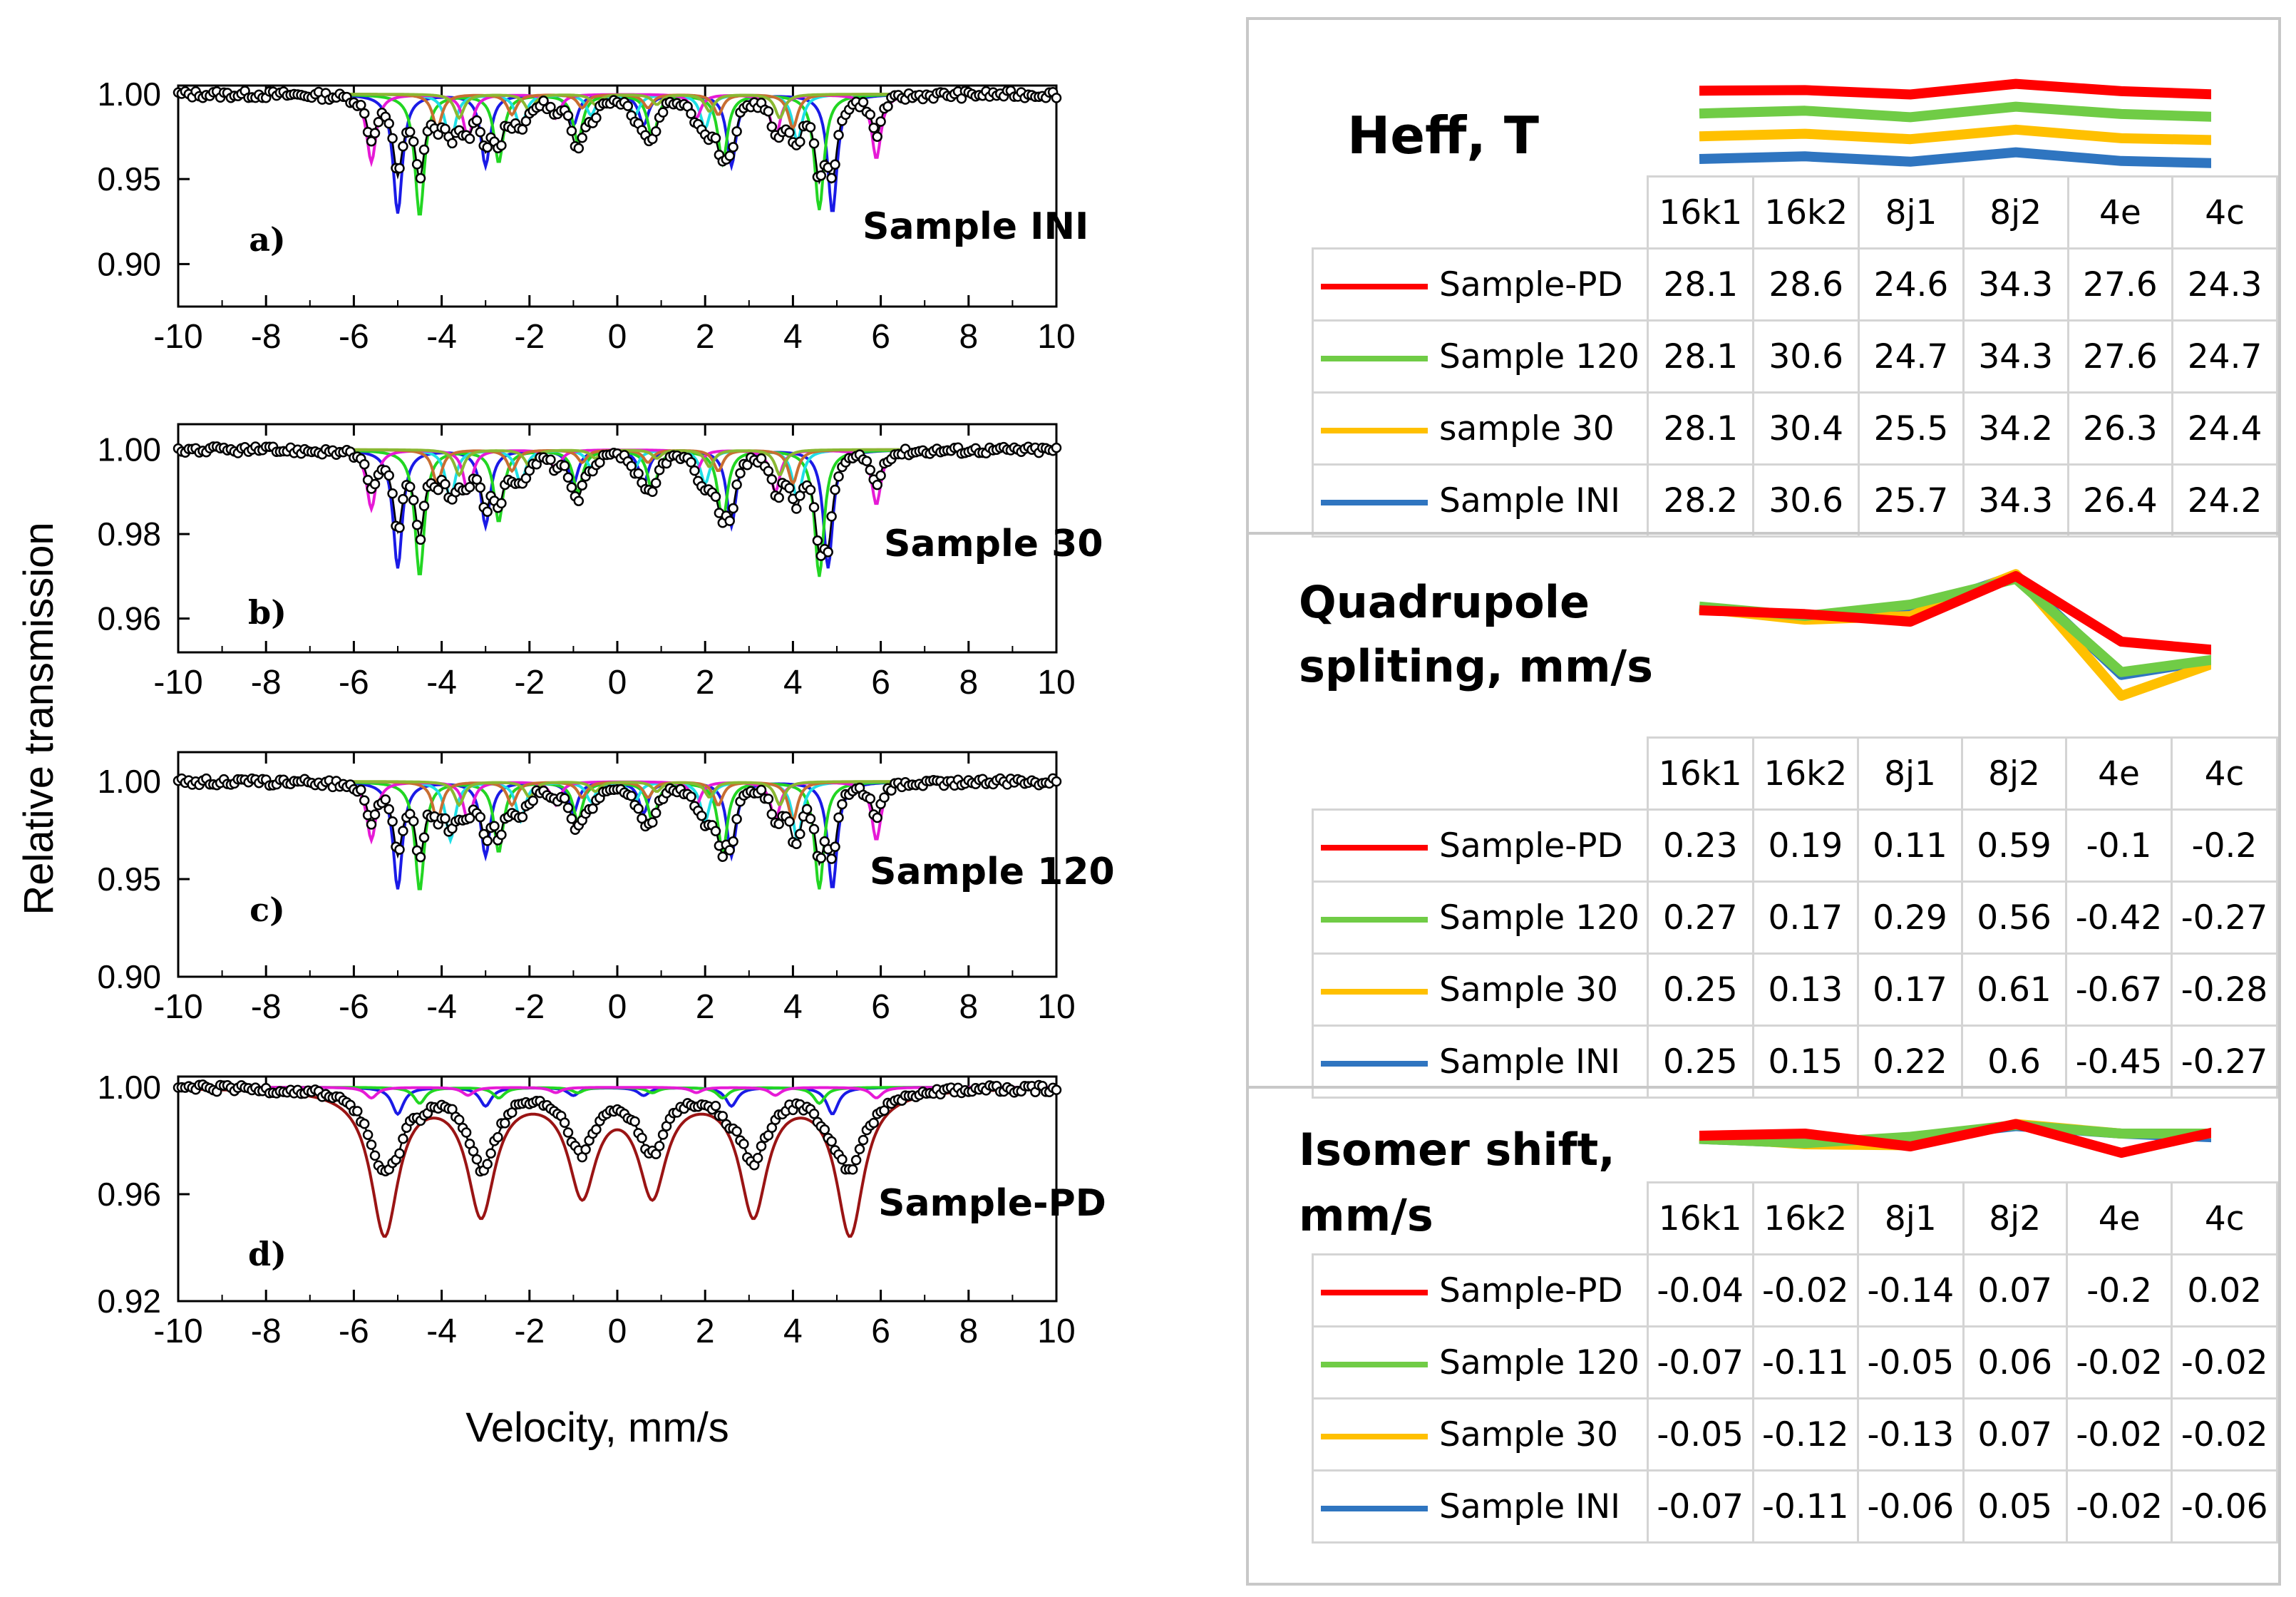  What do you see at coordinates (2224, 501) in the screenshot?
I see `table-cell: 24.2` at bounding box center [2224, 501].